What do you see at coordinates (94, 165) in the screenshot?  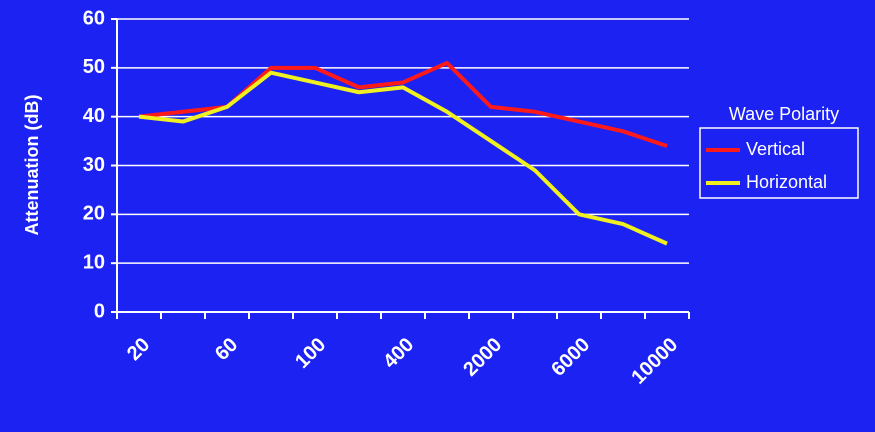 I see `y-tick-label: 30` at bounding box center [94, 165].